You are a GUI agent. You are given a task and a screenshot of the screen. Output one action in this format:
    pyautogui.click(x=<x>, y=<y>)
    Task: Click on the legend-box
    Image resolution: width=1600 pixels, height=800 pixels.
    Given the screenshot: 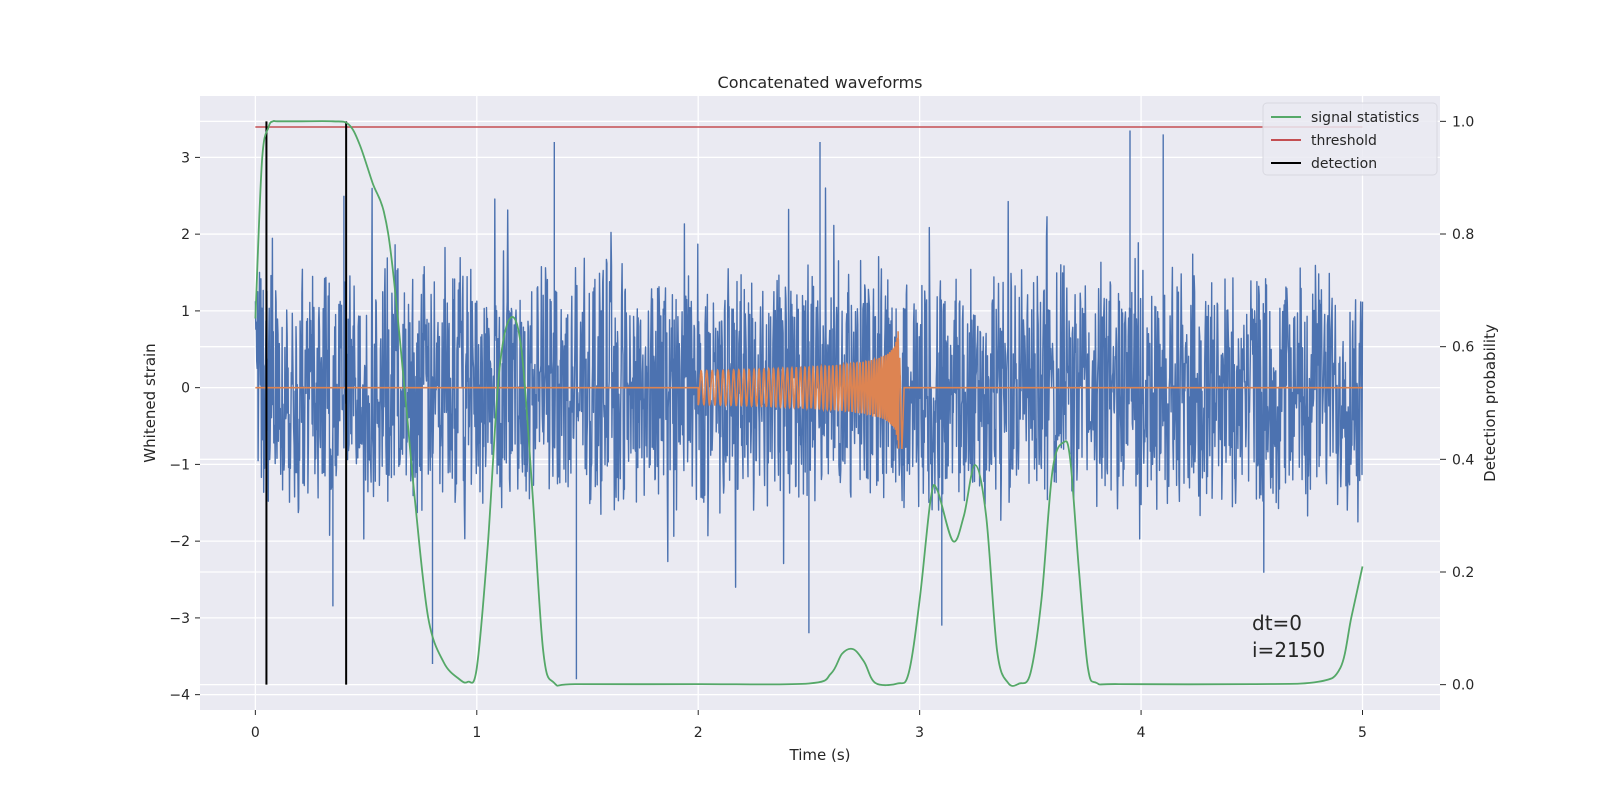 What is the action you would take?
    pyautogui.click(x=1350, y=139)
    